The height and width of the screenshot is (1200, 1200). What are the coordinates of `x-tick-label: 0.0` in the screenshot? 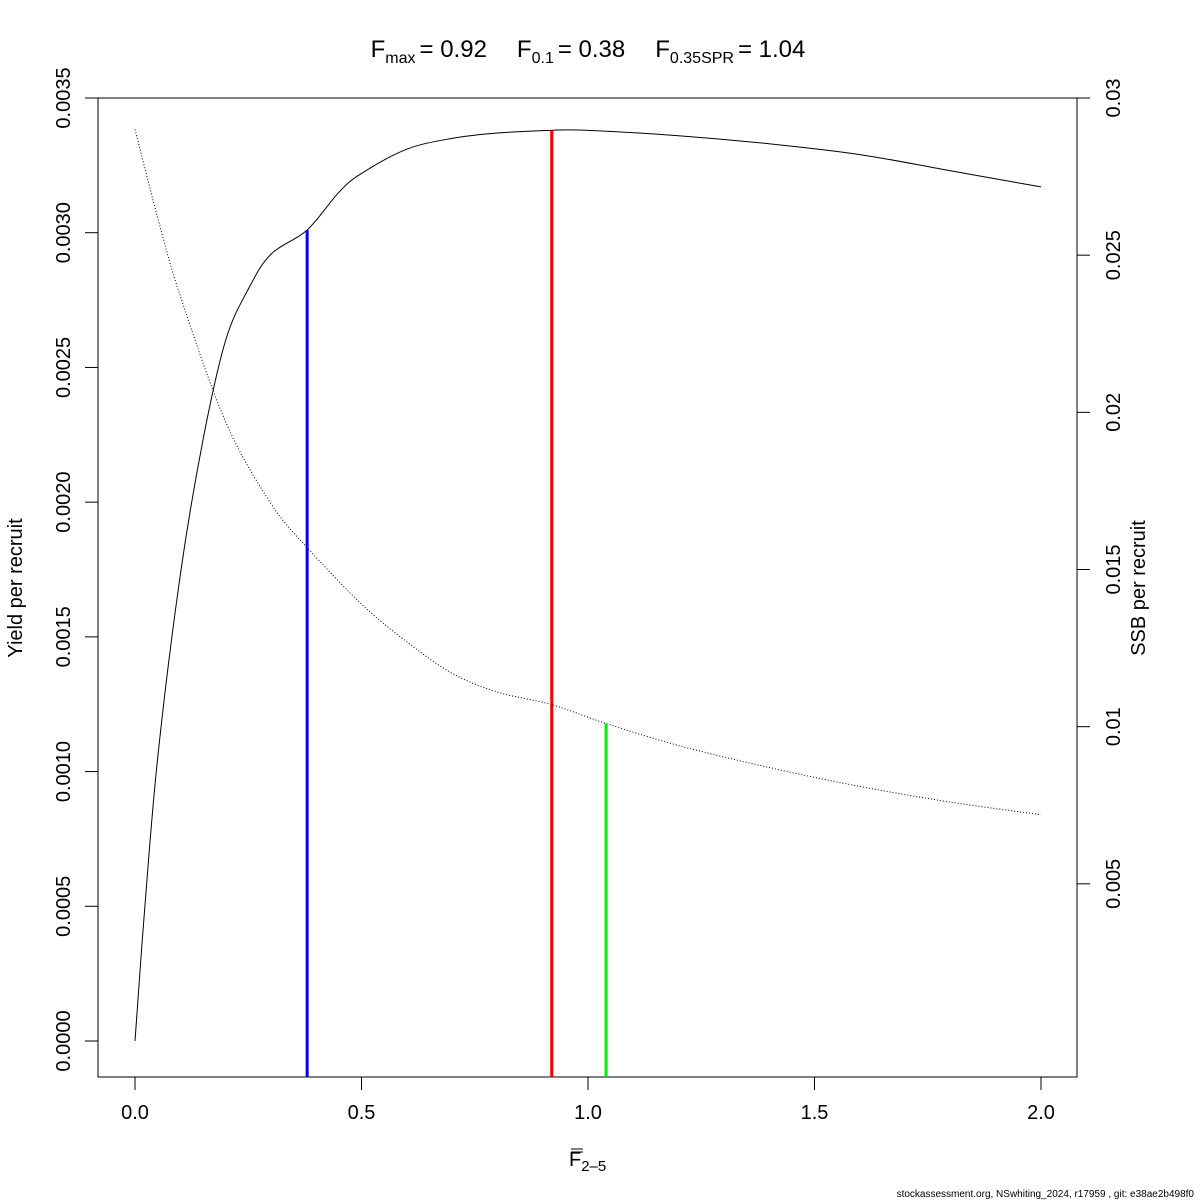 It's located at (135, 1113).